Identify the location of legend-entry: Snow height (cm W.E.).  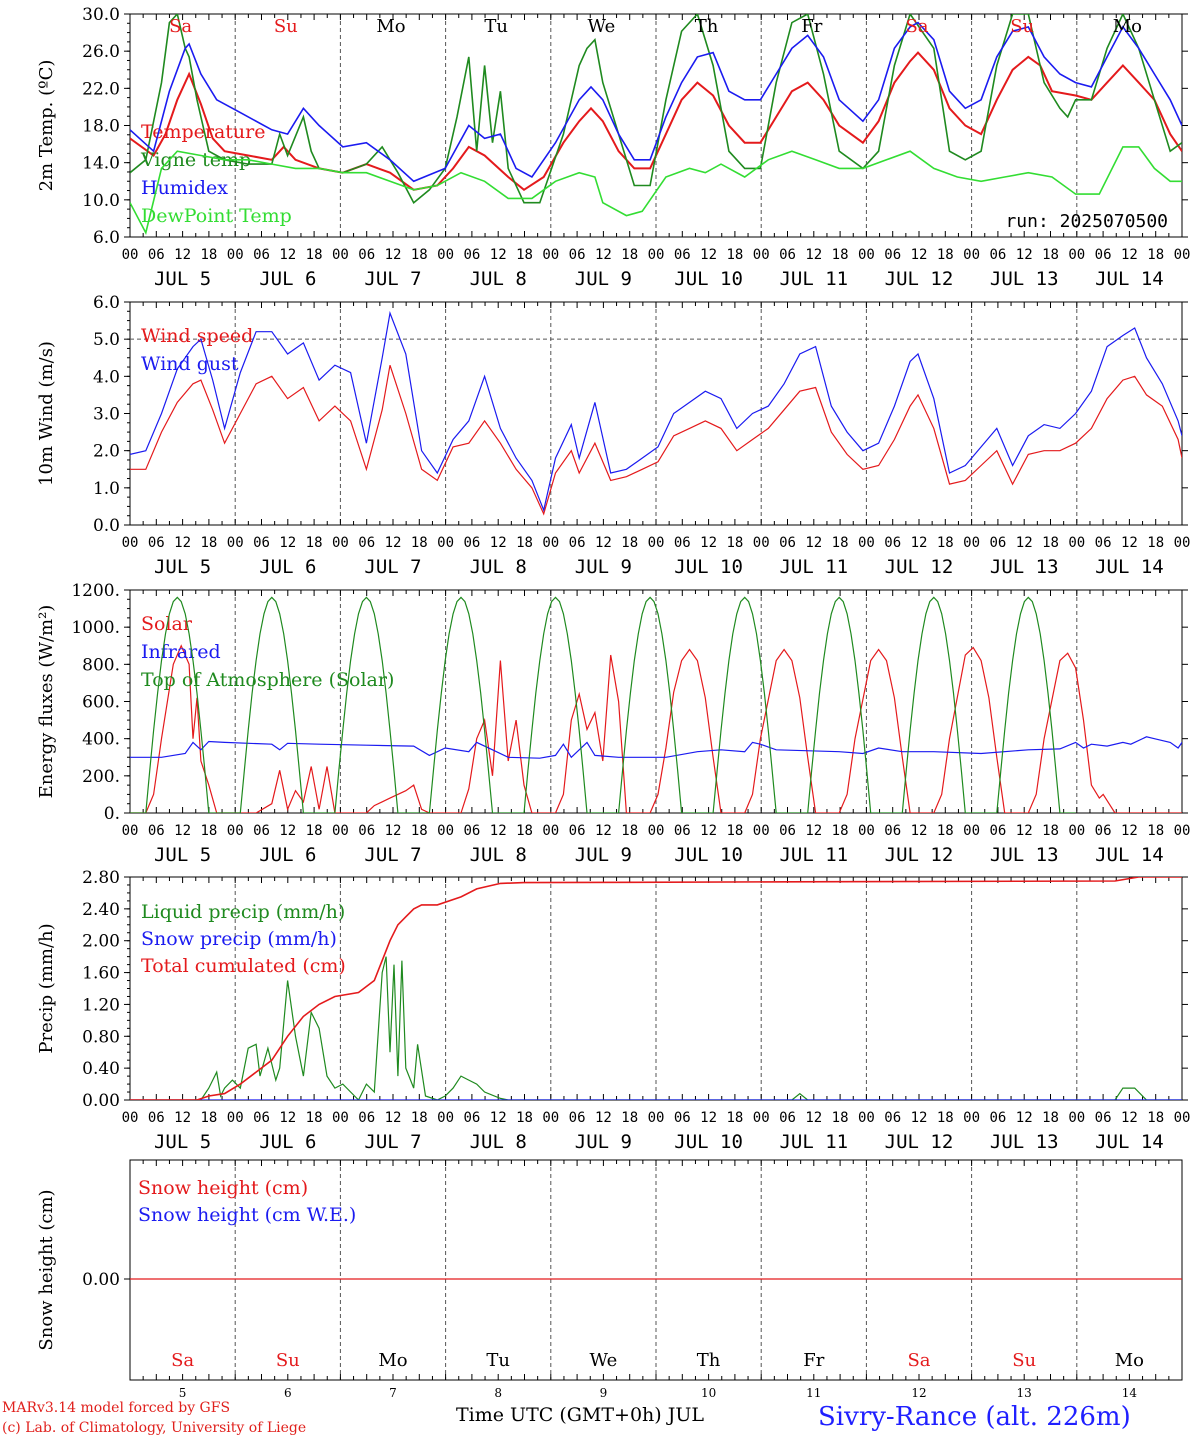
(247, 1215).